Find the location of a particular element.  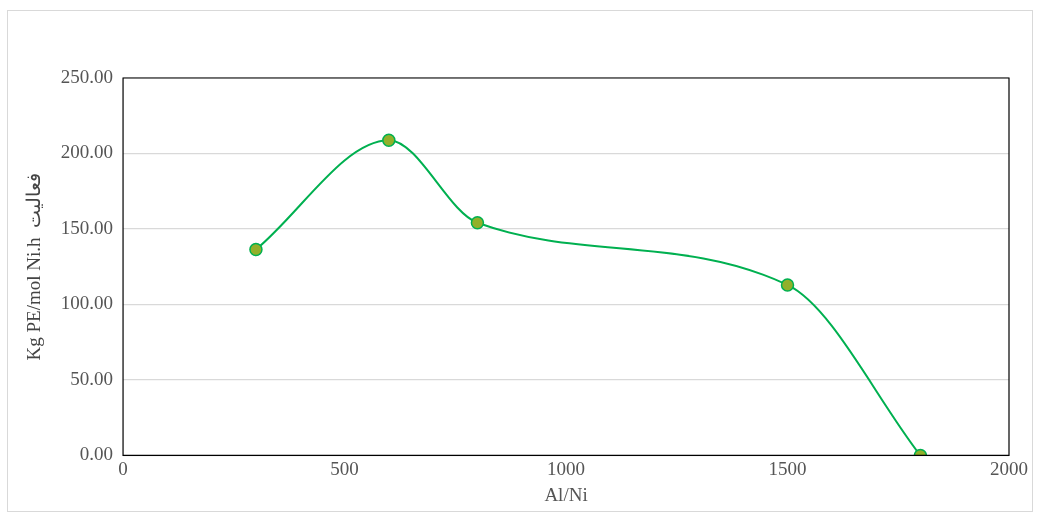

x-axis-title: Al/Ni is located at coordinates (566, 494).